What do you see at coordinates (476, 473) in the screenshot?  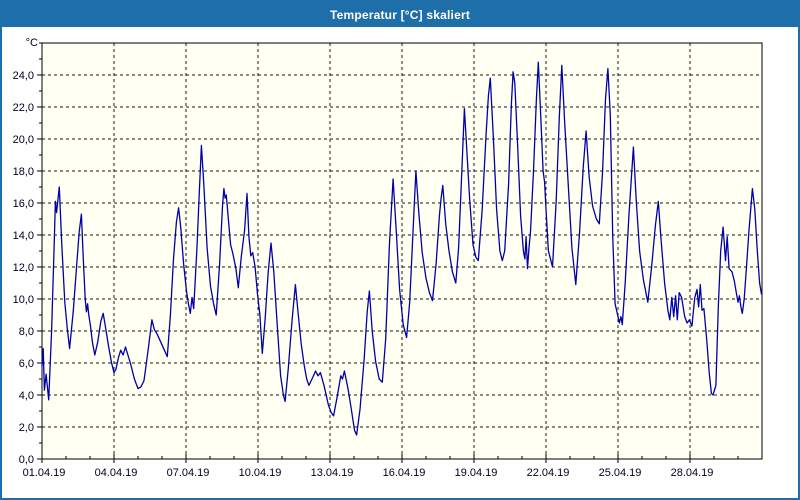 I see `x-tick-label: 19.04.19` at bounding box center [476, 473].